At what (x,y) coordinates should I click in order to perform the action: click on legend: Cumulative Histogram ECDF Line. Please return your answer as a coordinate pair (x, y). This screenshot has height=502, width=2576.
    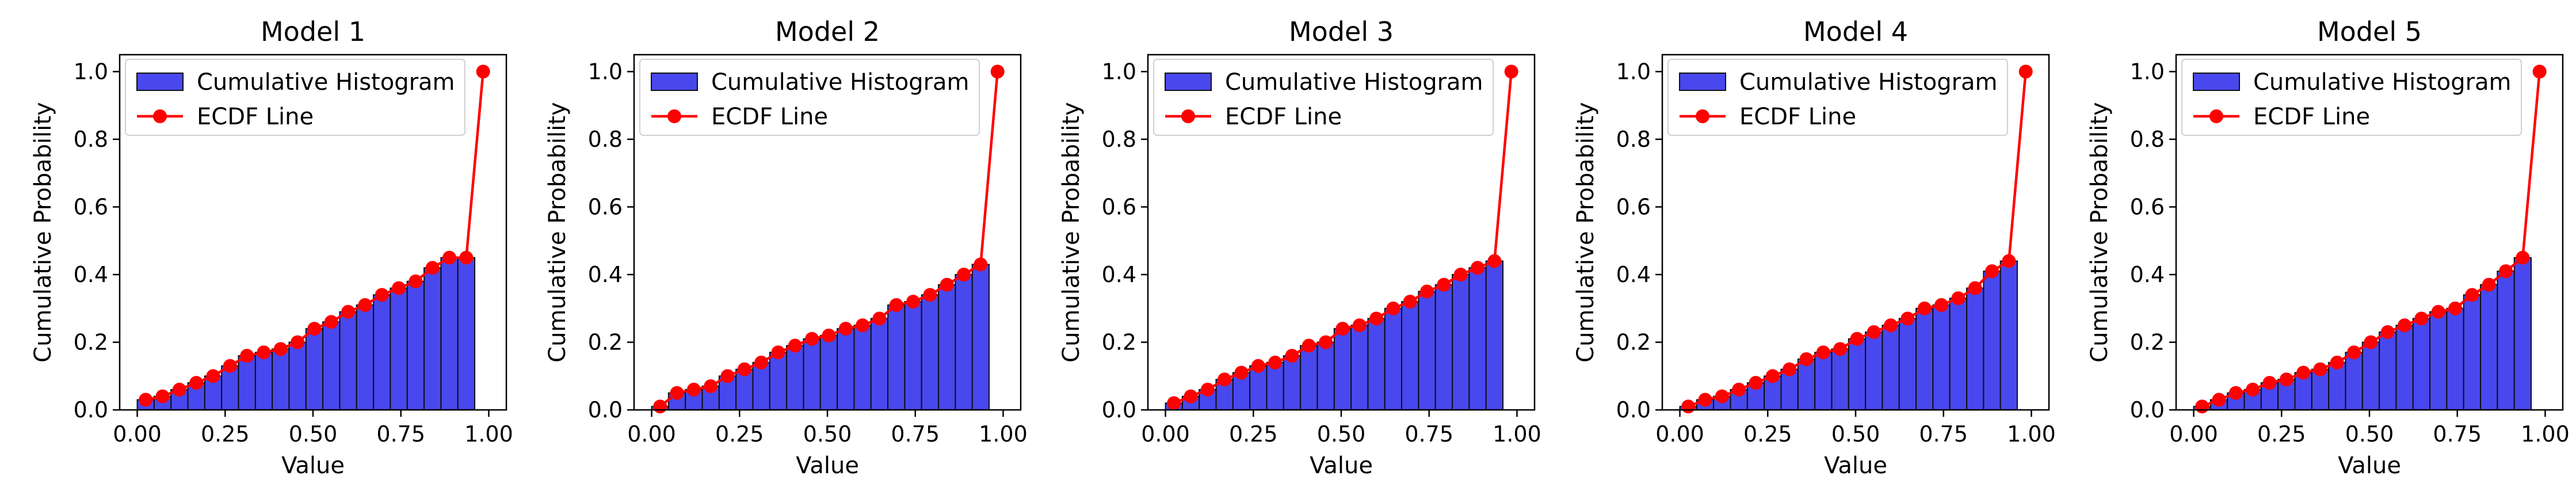
    Looking at the image, I should click on (1323, 98).